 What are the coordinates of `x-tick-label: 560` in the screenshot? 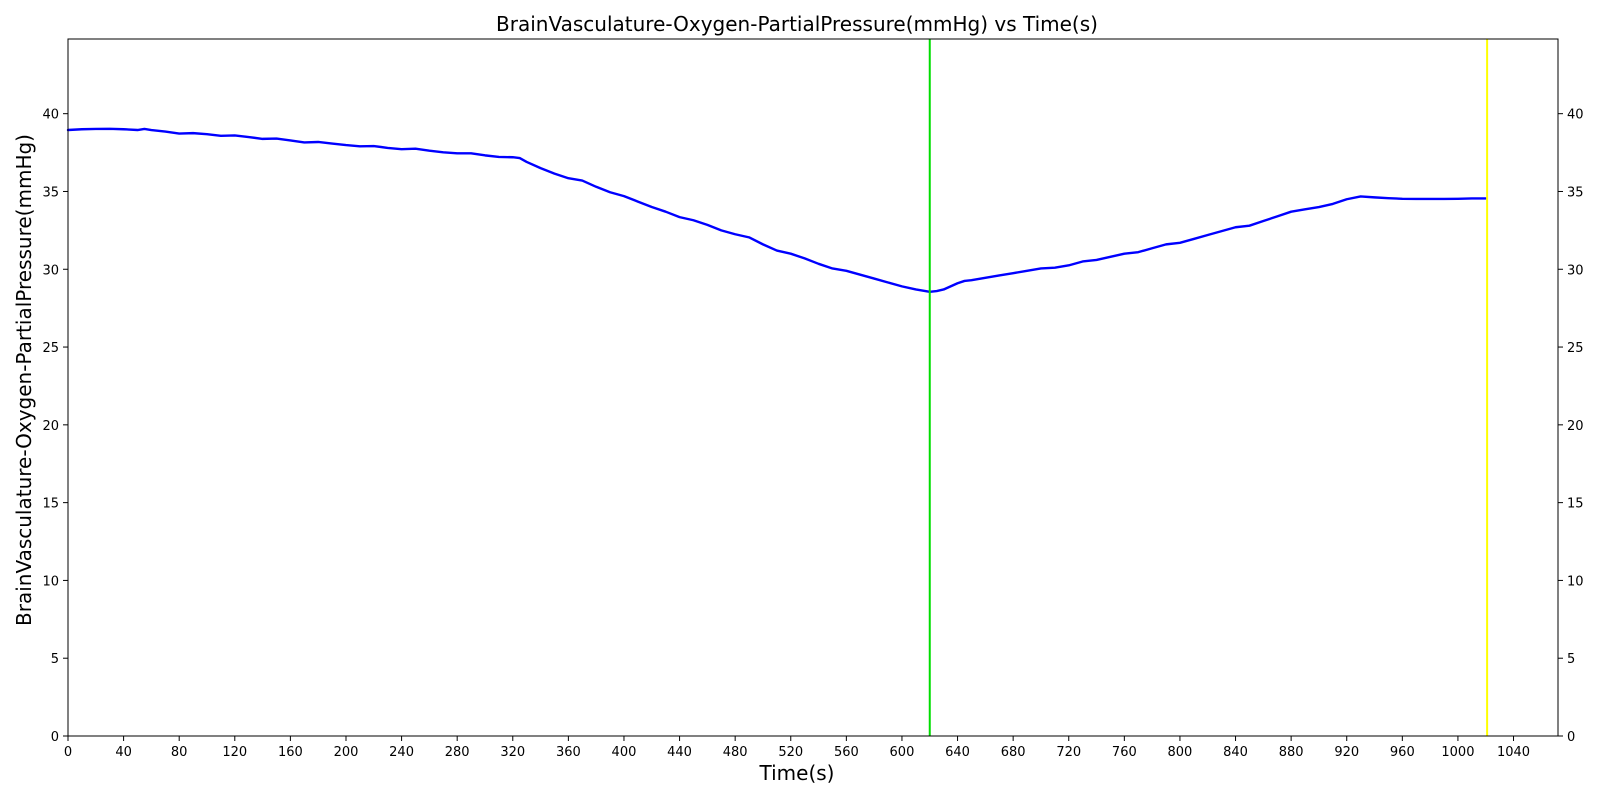 It's located at (846, 752).